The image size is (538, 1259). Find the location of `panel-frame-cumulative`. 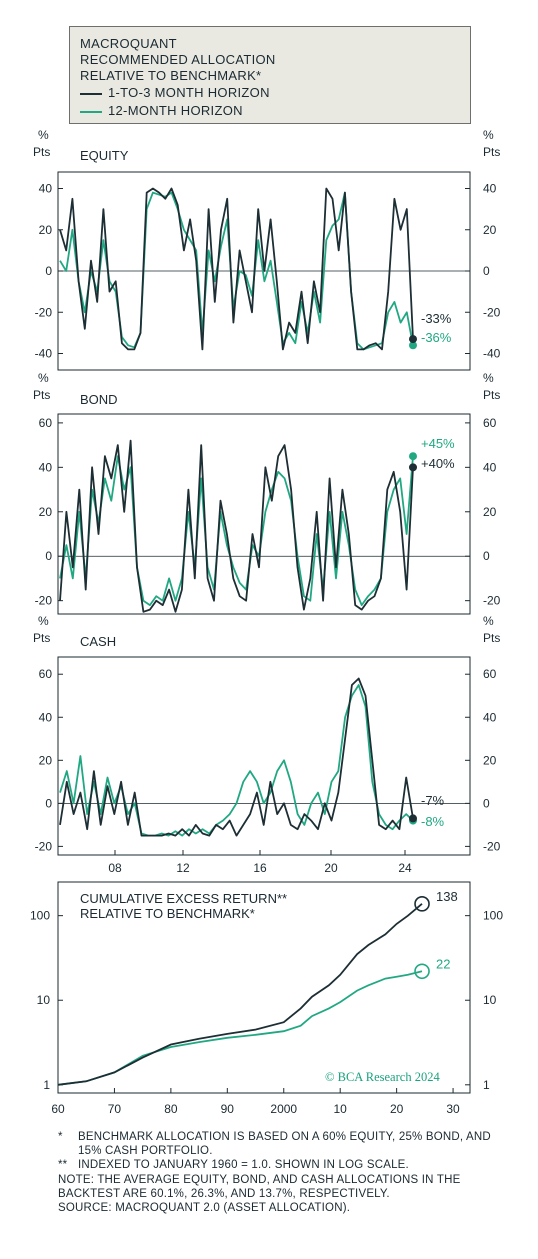

panel-frame-cumulative is located at coordinates (264, 987).